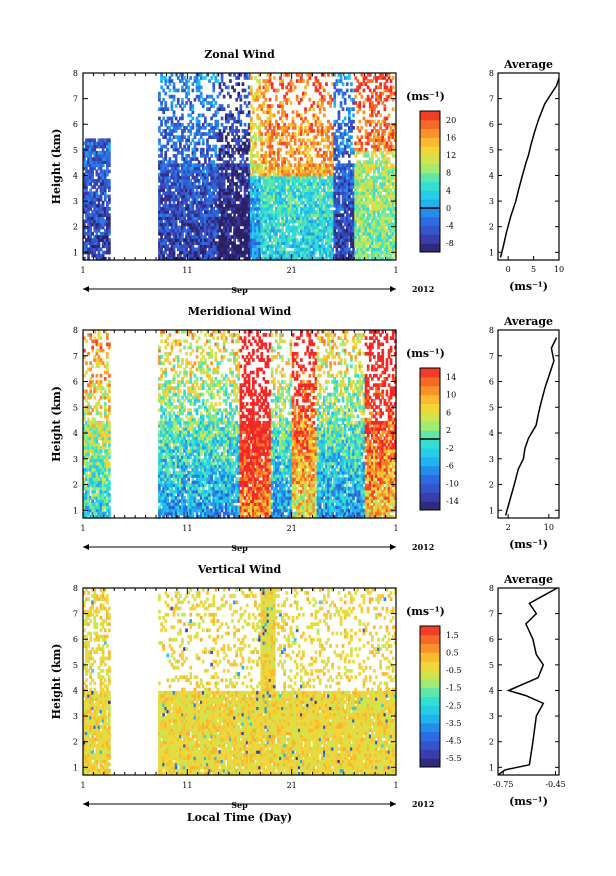  Describe the element at coordinates (452, 652) in the screenshot. I see `colorbar-label: 0.5` at that location.